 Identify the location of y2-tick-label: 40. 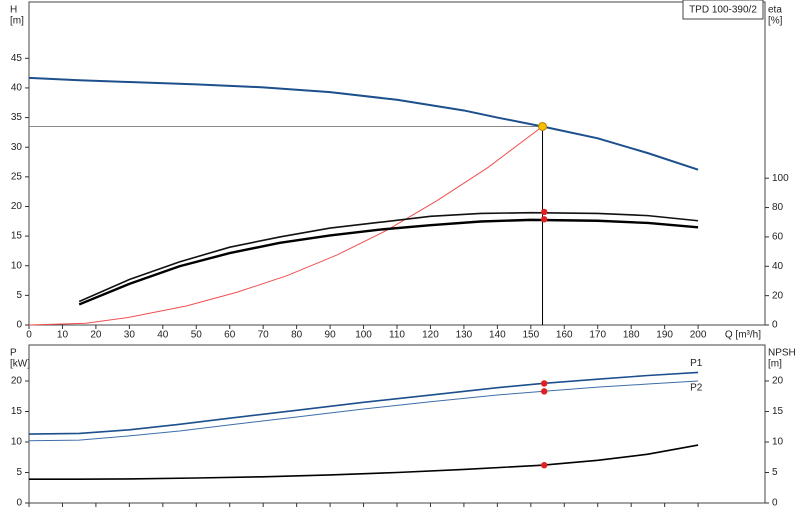
(778, 266).